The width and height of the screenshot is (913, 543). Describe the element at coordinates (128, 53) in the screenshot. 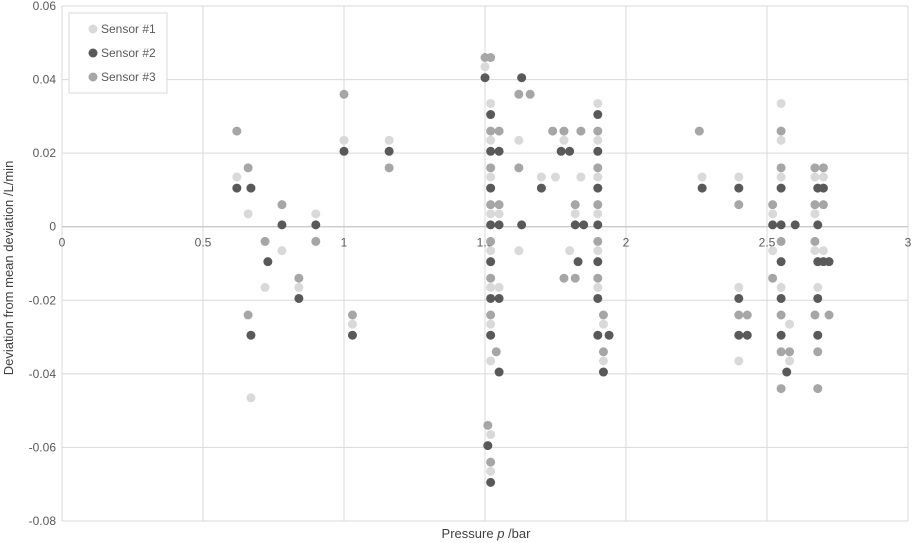

I see `legend-label-sensor-2: Sensor #2` at that location.